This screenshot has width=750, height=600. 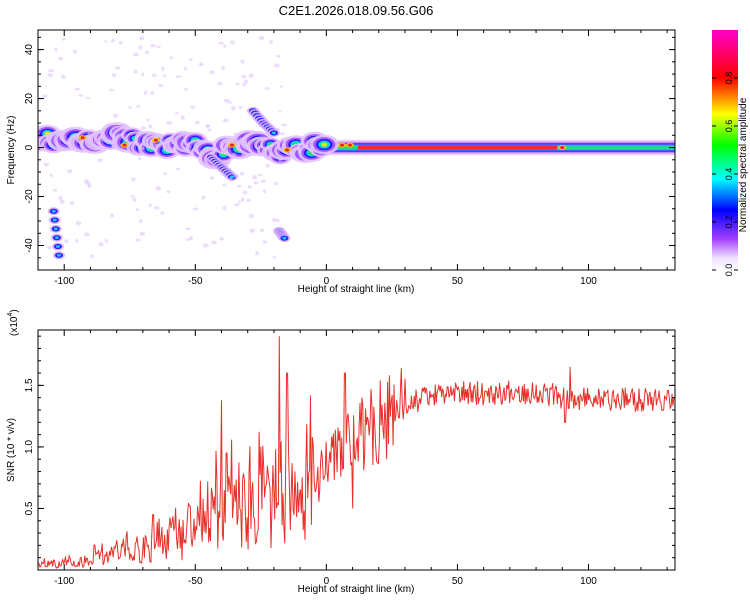 I want to click on snr-scale-exponent: 4, so click(x=10, y=315).